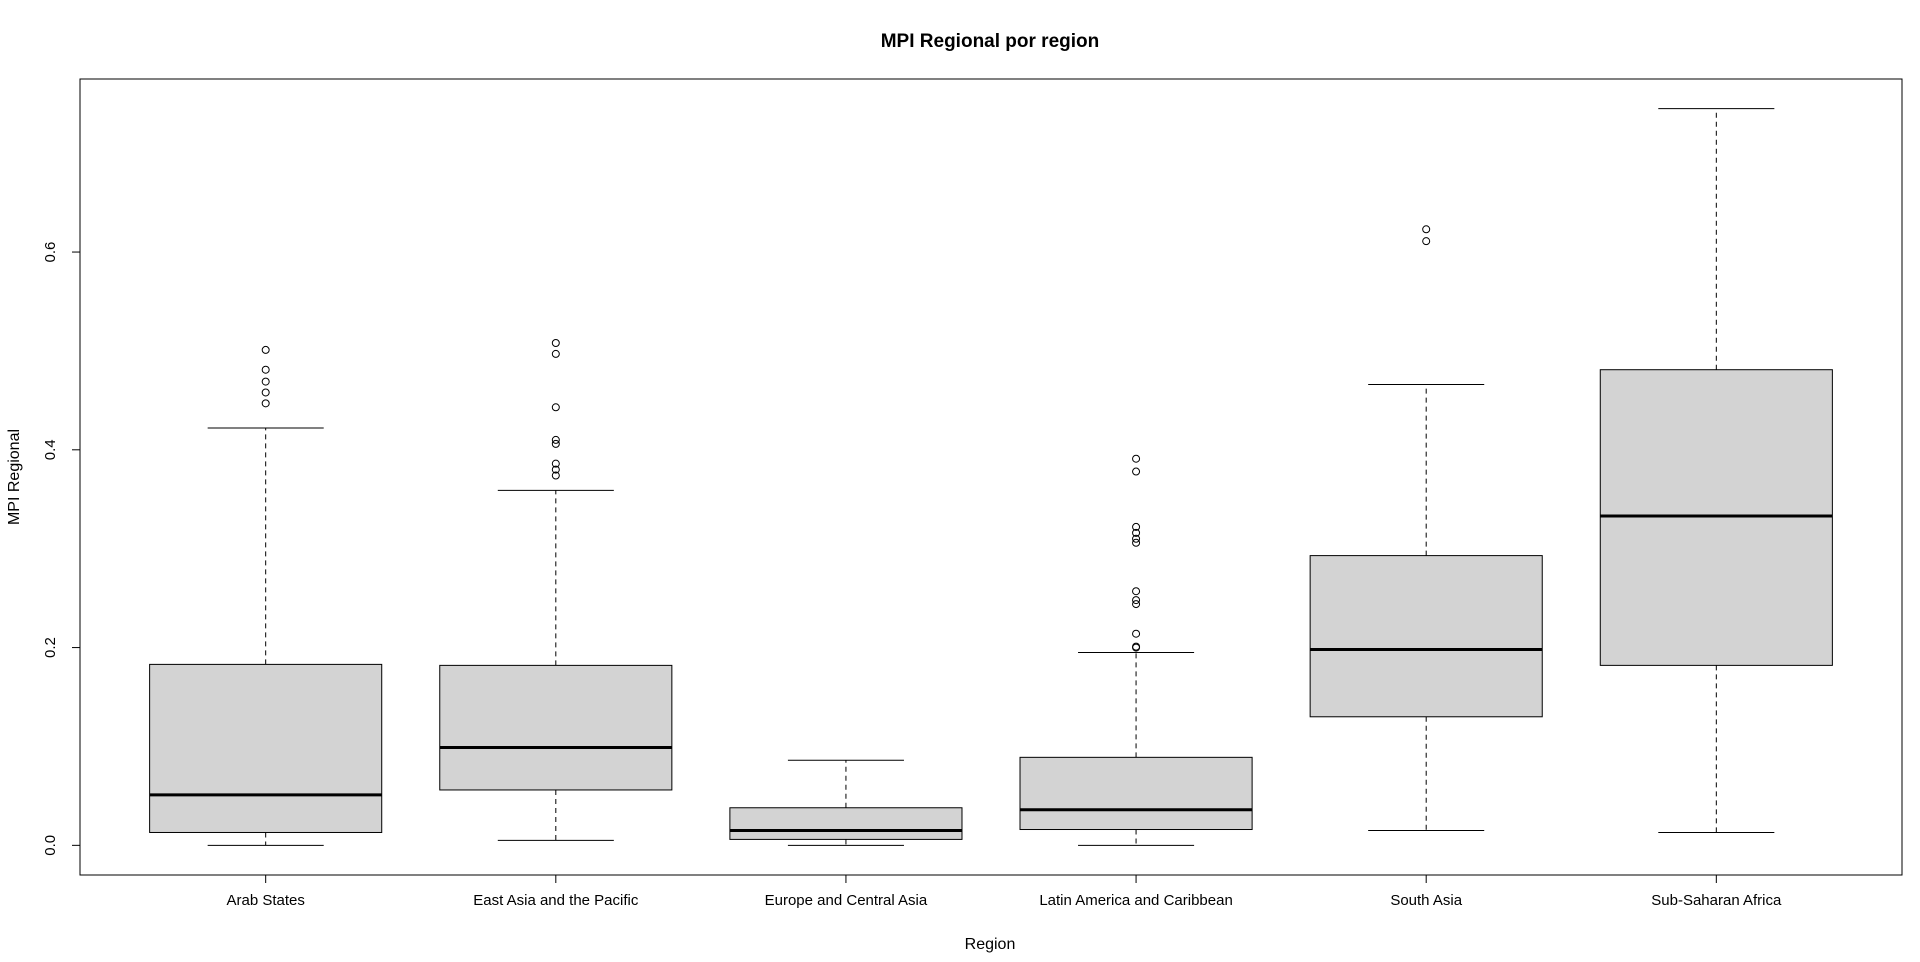 The width and height of the screenshot is (1920, 962). Describe the element at coordinates (846, 802) in the screenshot. I see `box-europe-and-central-asia` at that location.